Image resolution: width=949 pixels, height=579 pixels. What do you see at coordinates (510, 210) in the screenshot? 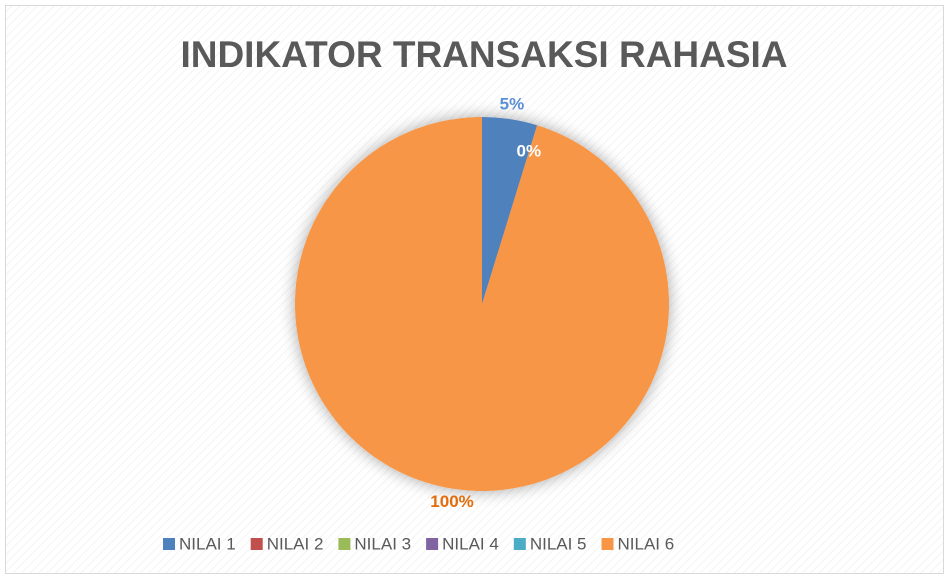
I see `pie-slice` at bounding box center [510, 210].